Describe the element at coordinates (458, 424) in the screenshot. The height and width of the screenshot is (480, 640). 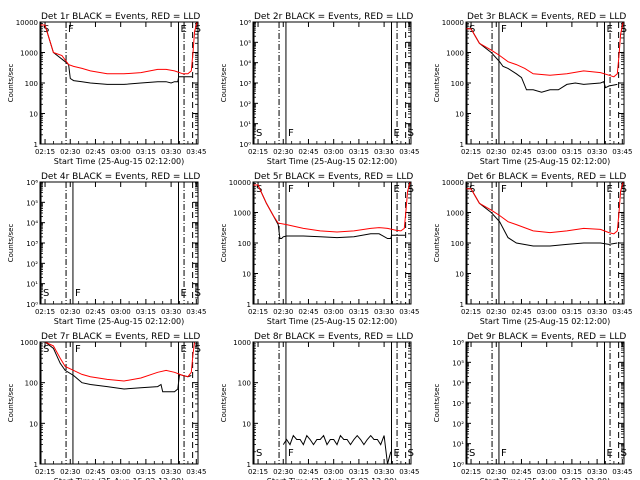
I see `y-tick-label: 10²` at that location.